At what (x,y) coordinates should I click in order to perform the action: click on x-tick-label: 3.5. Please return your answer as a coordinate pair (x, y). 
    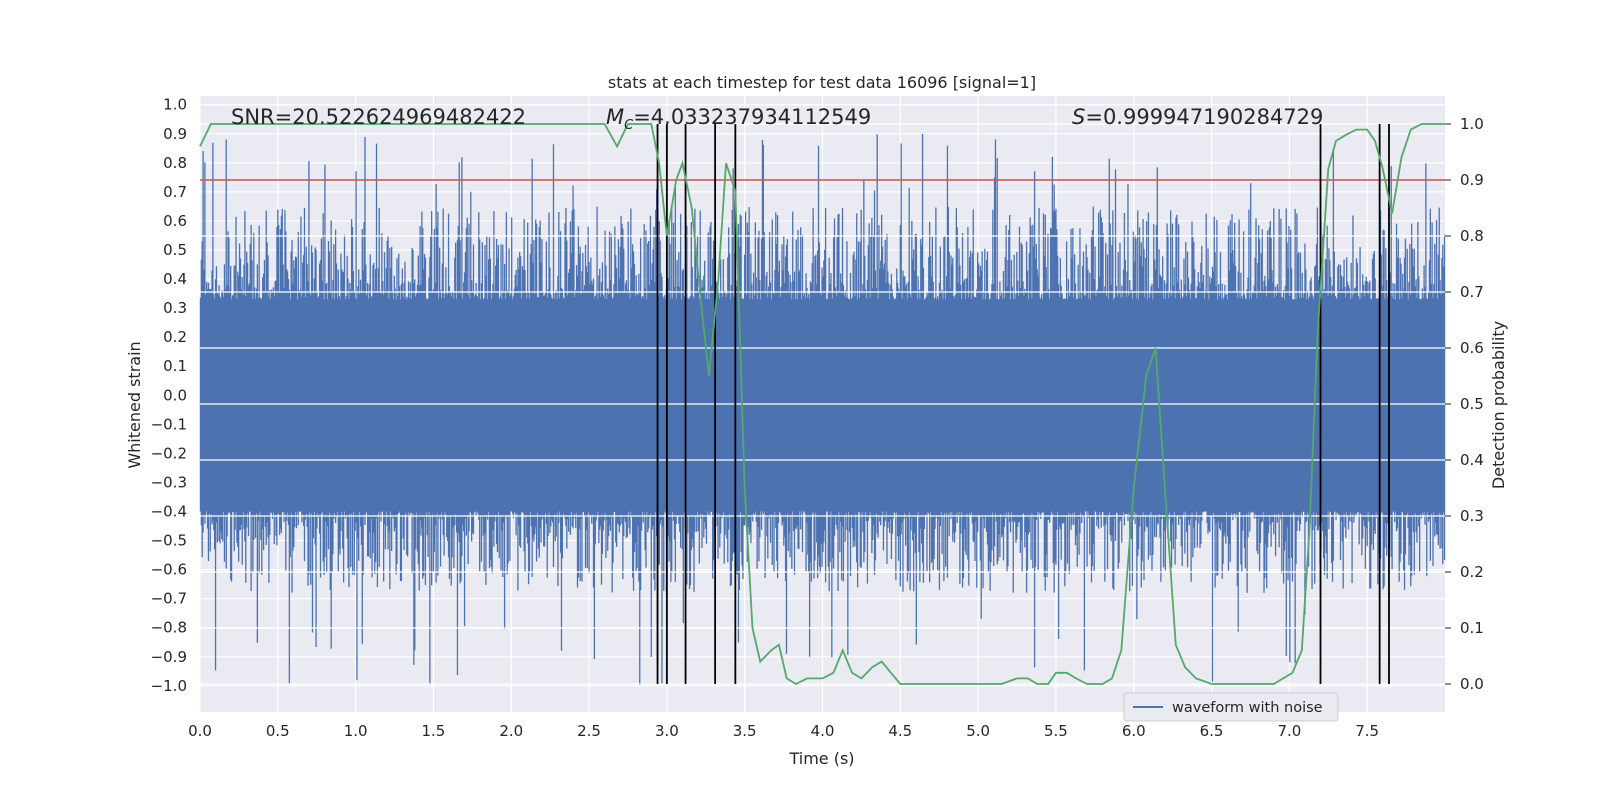
    Looking at the image, I should click on (745, 731).